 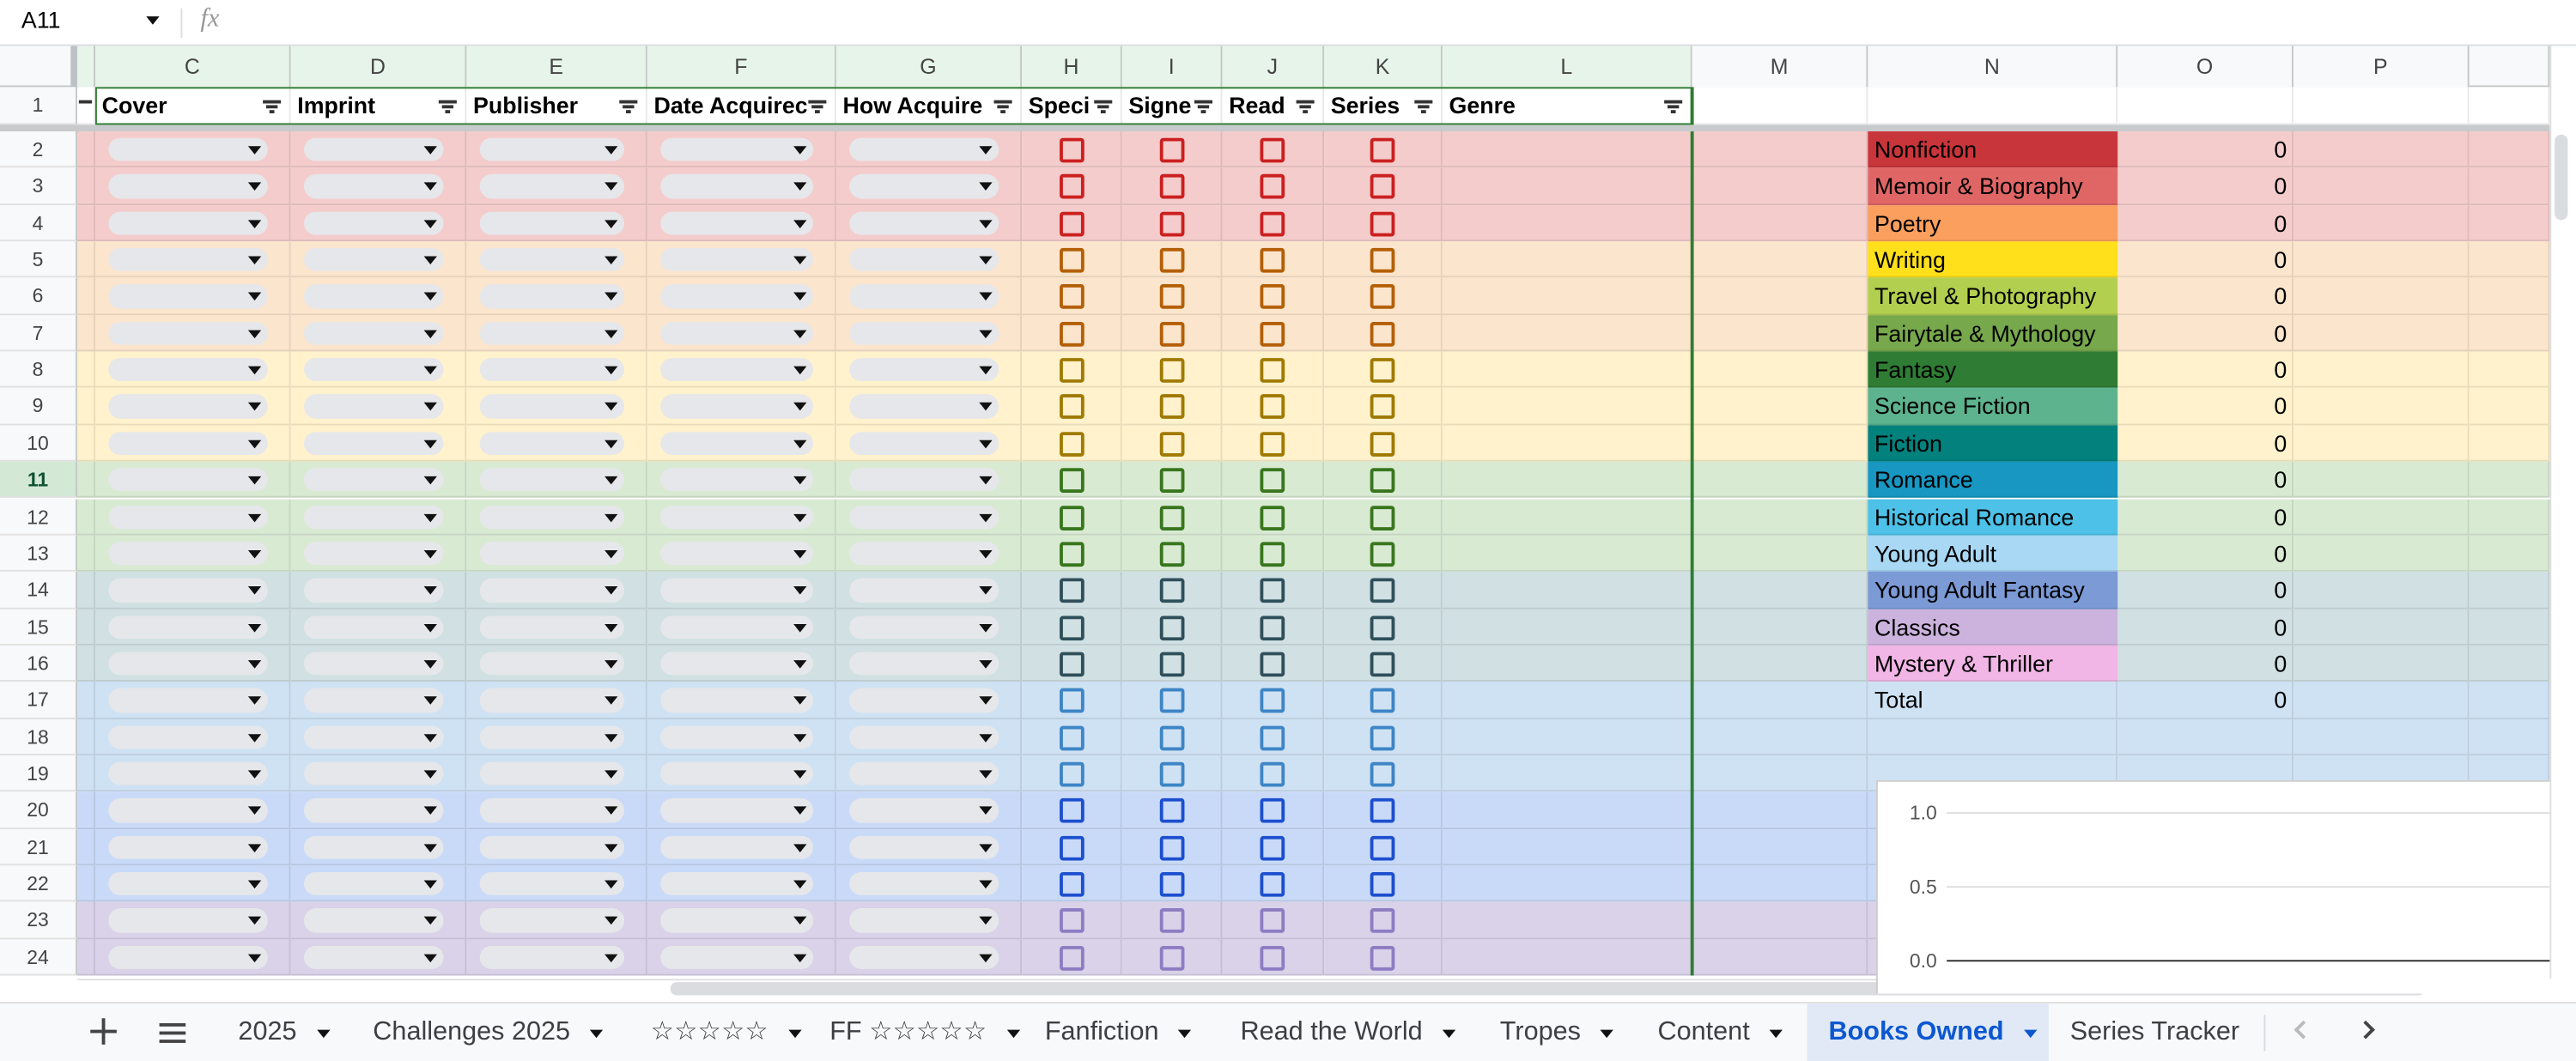 I want to click on row-number: 14, so click(x=38, y=590).